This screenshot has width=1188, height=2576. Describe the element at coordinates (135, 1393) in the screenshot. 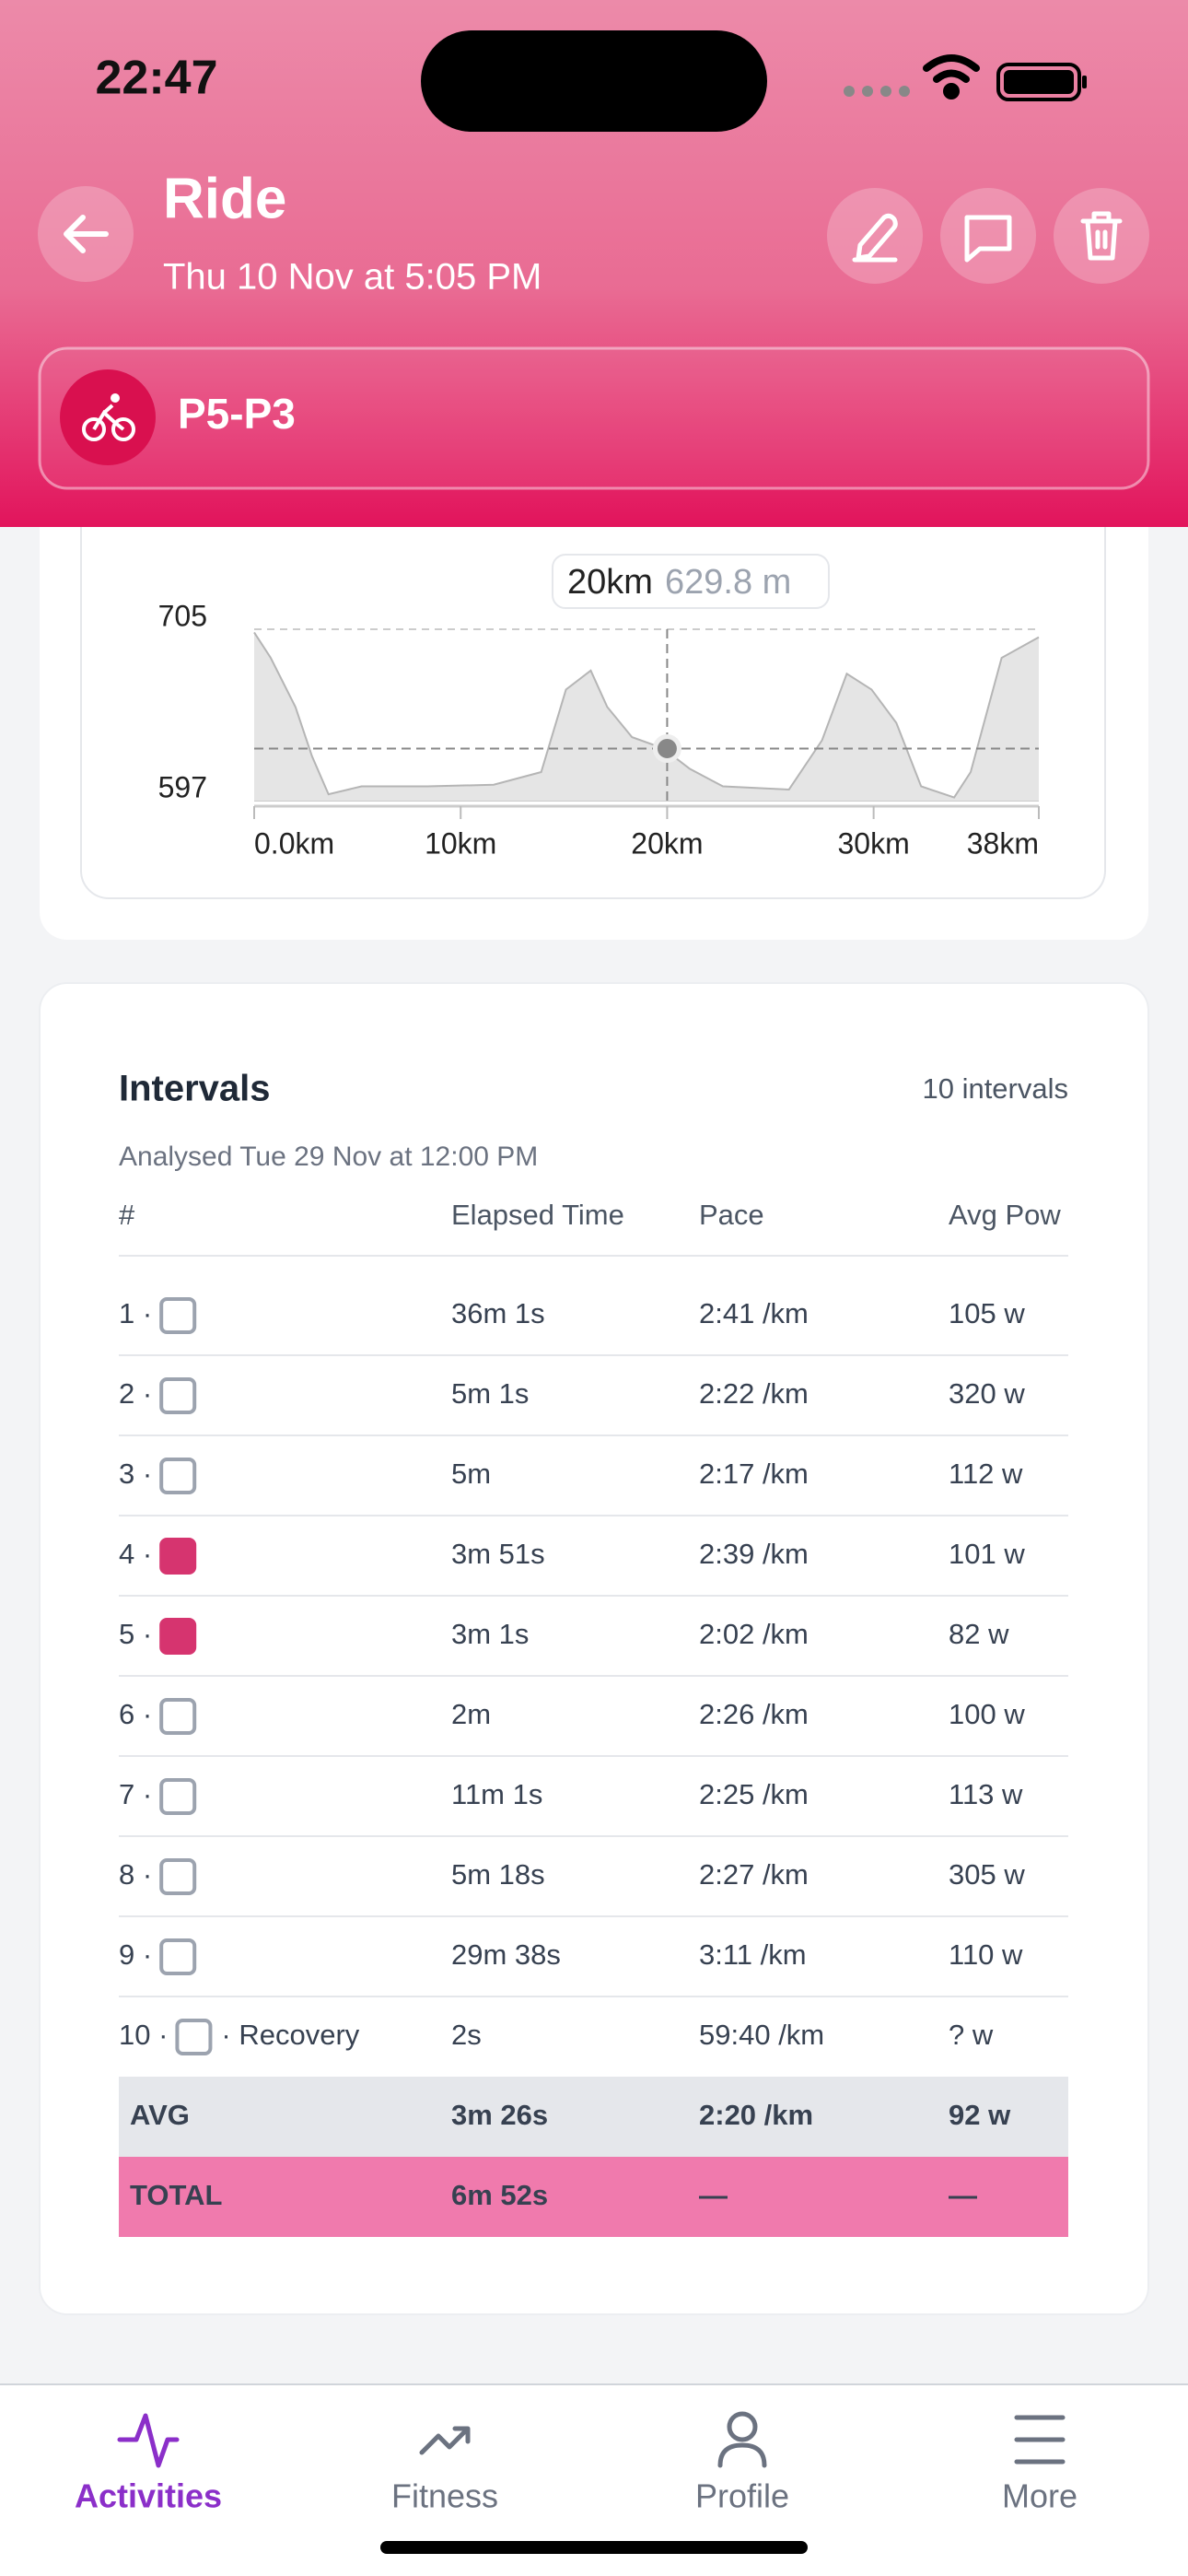

I see `interval-number: 2 ·` at that location.